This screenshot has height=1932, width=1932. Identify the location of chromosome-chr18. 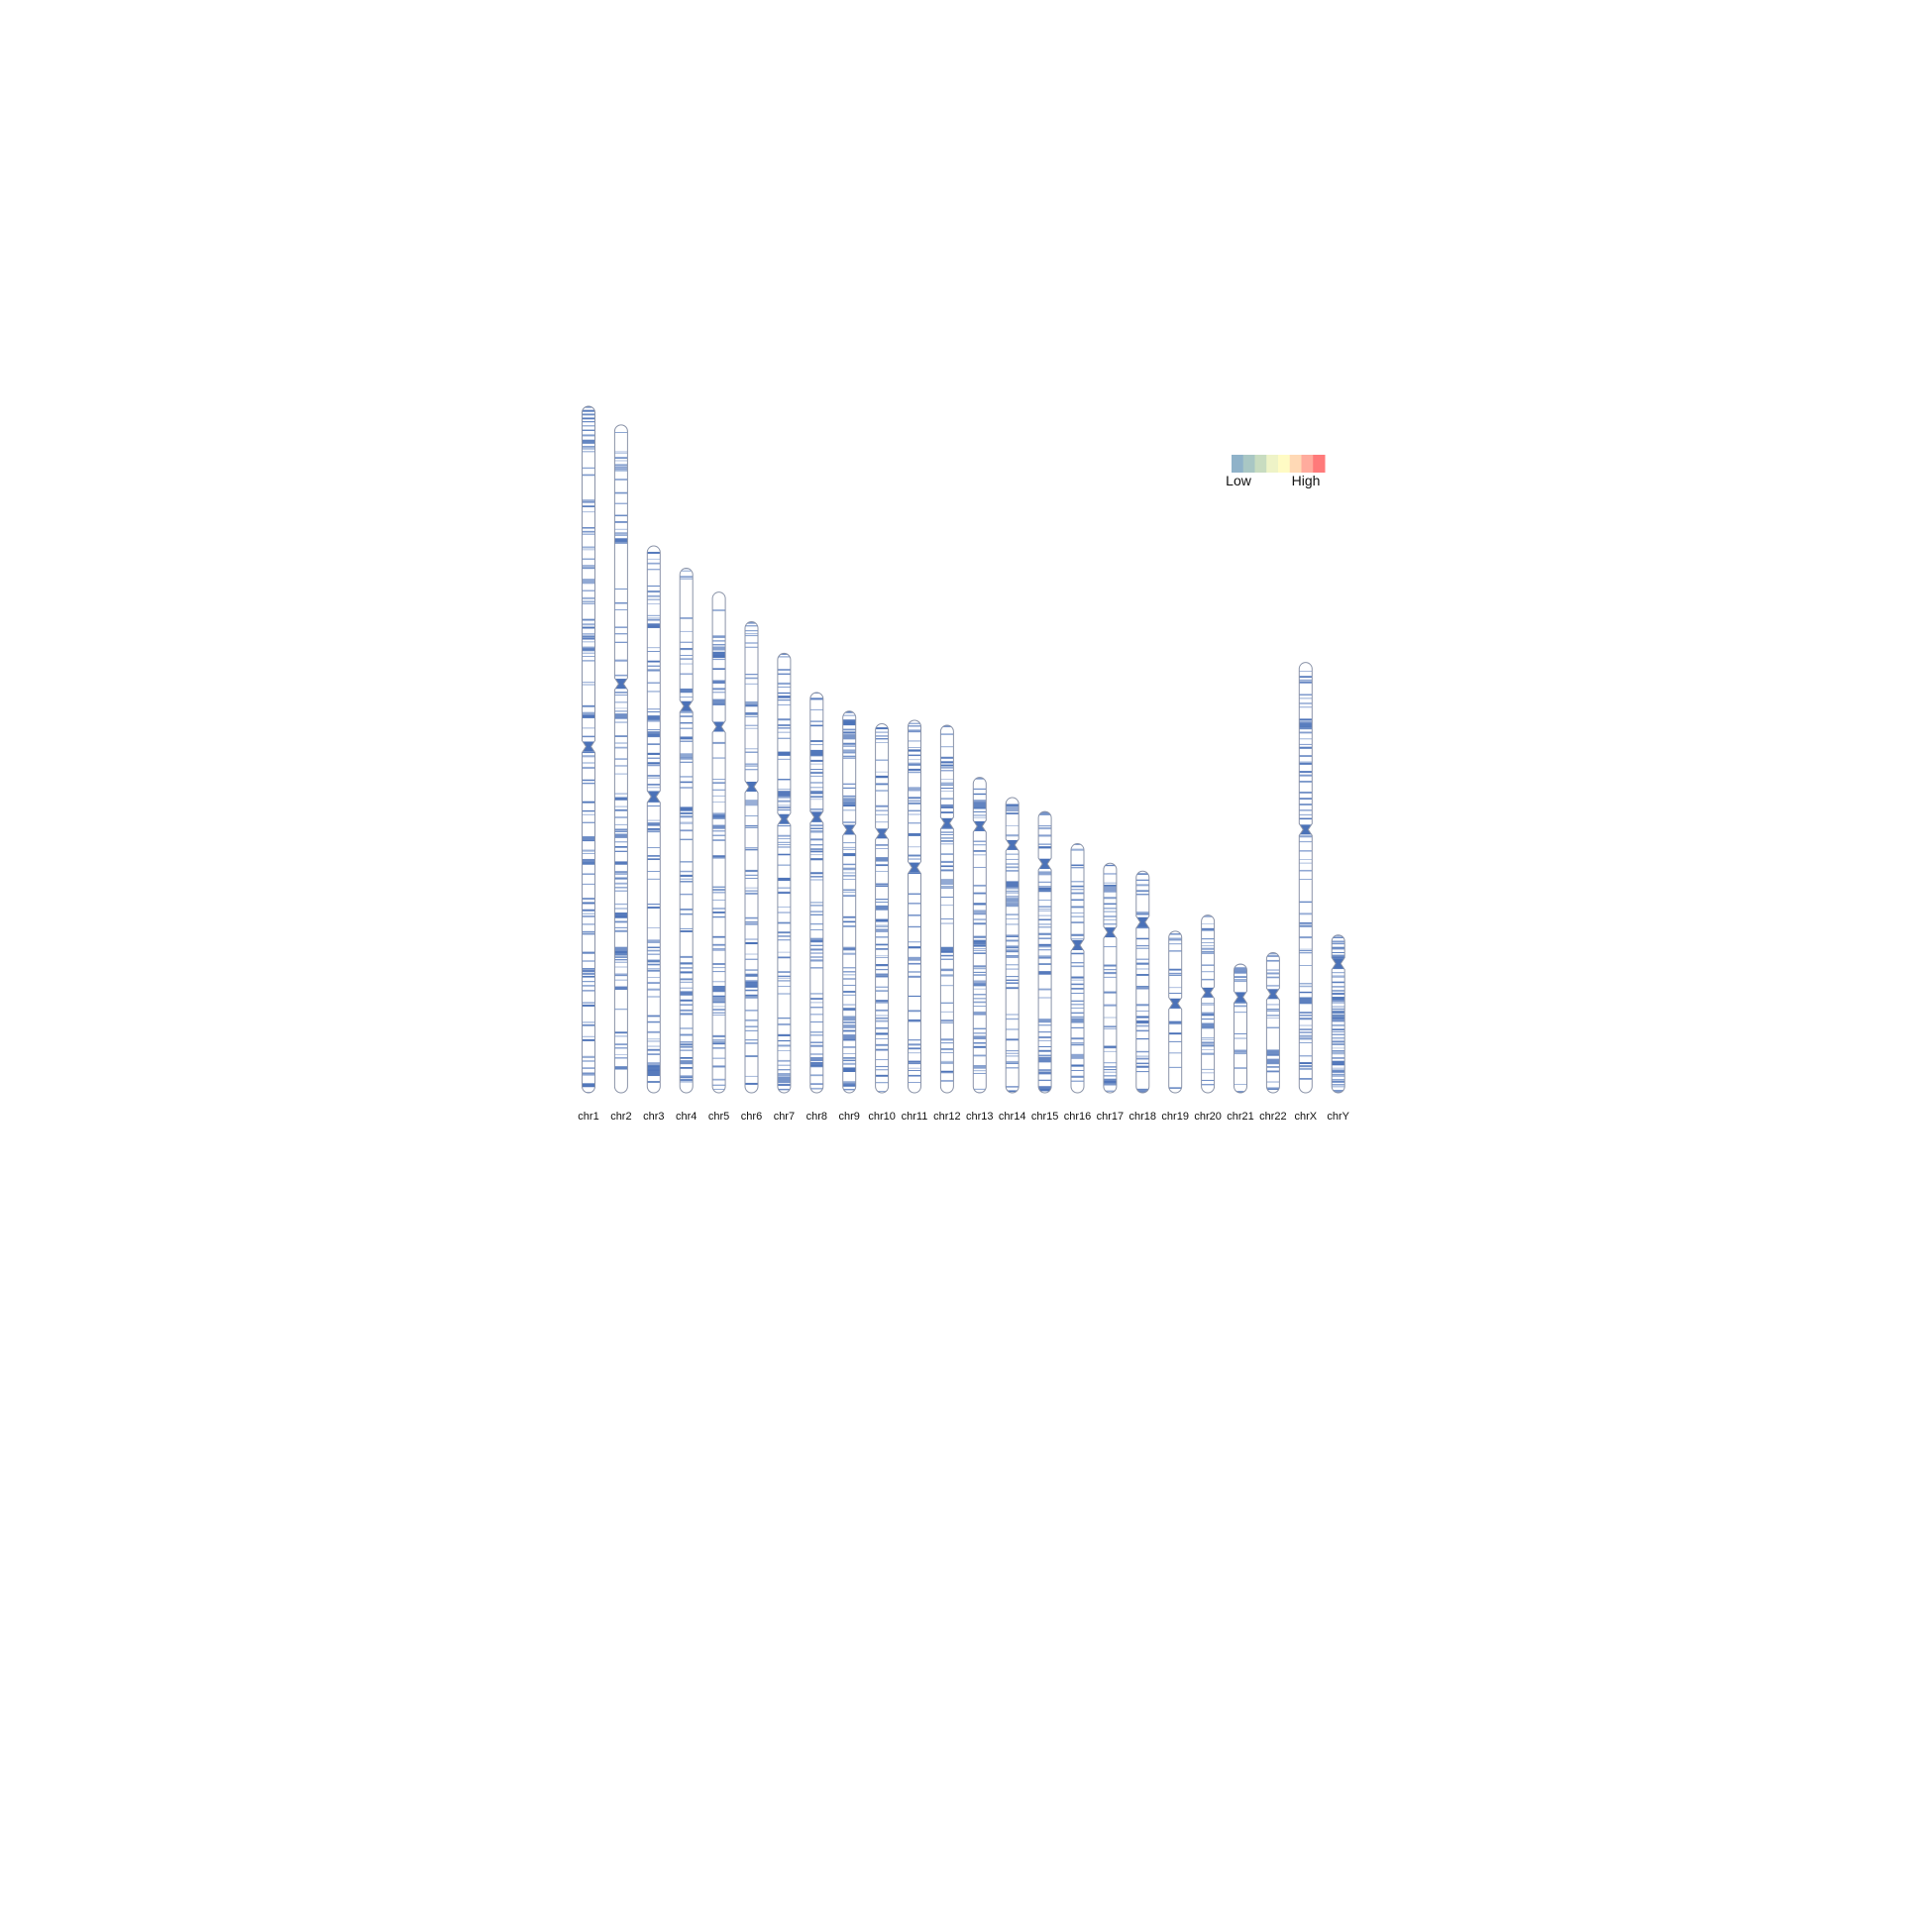
(1142, 982).